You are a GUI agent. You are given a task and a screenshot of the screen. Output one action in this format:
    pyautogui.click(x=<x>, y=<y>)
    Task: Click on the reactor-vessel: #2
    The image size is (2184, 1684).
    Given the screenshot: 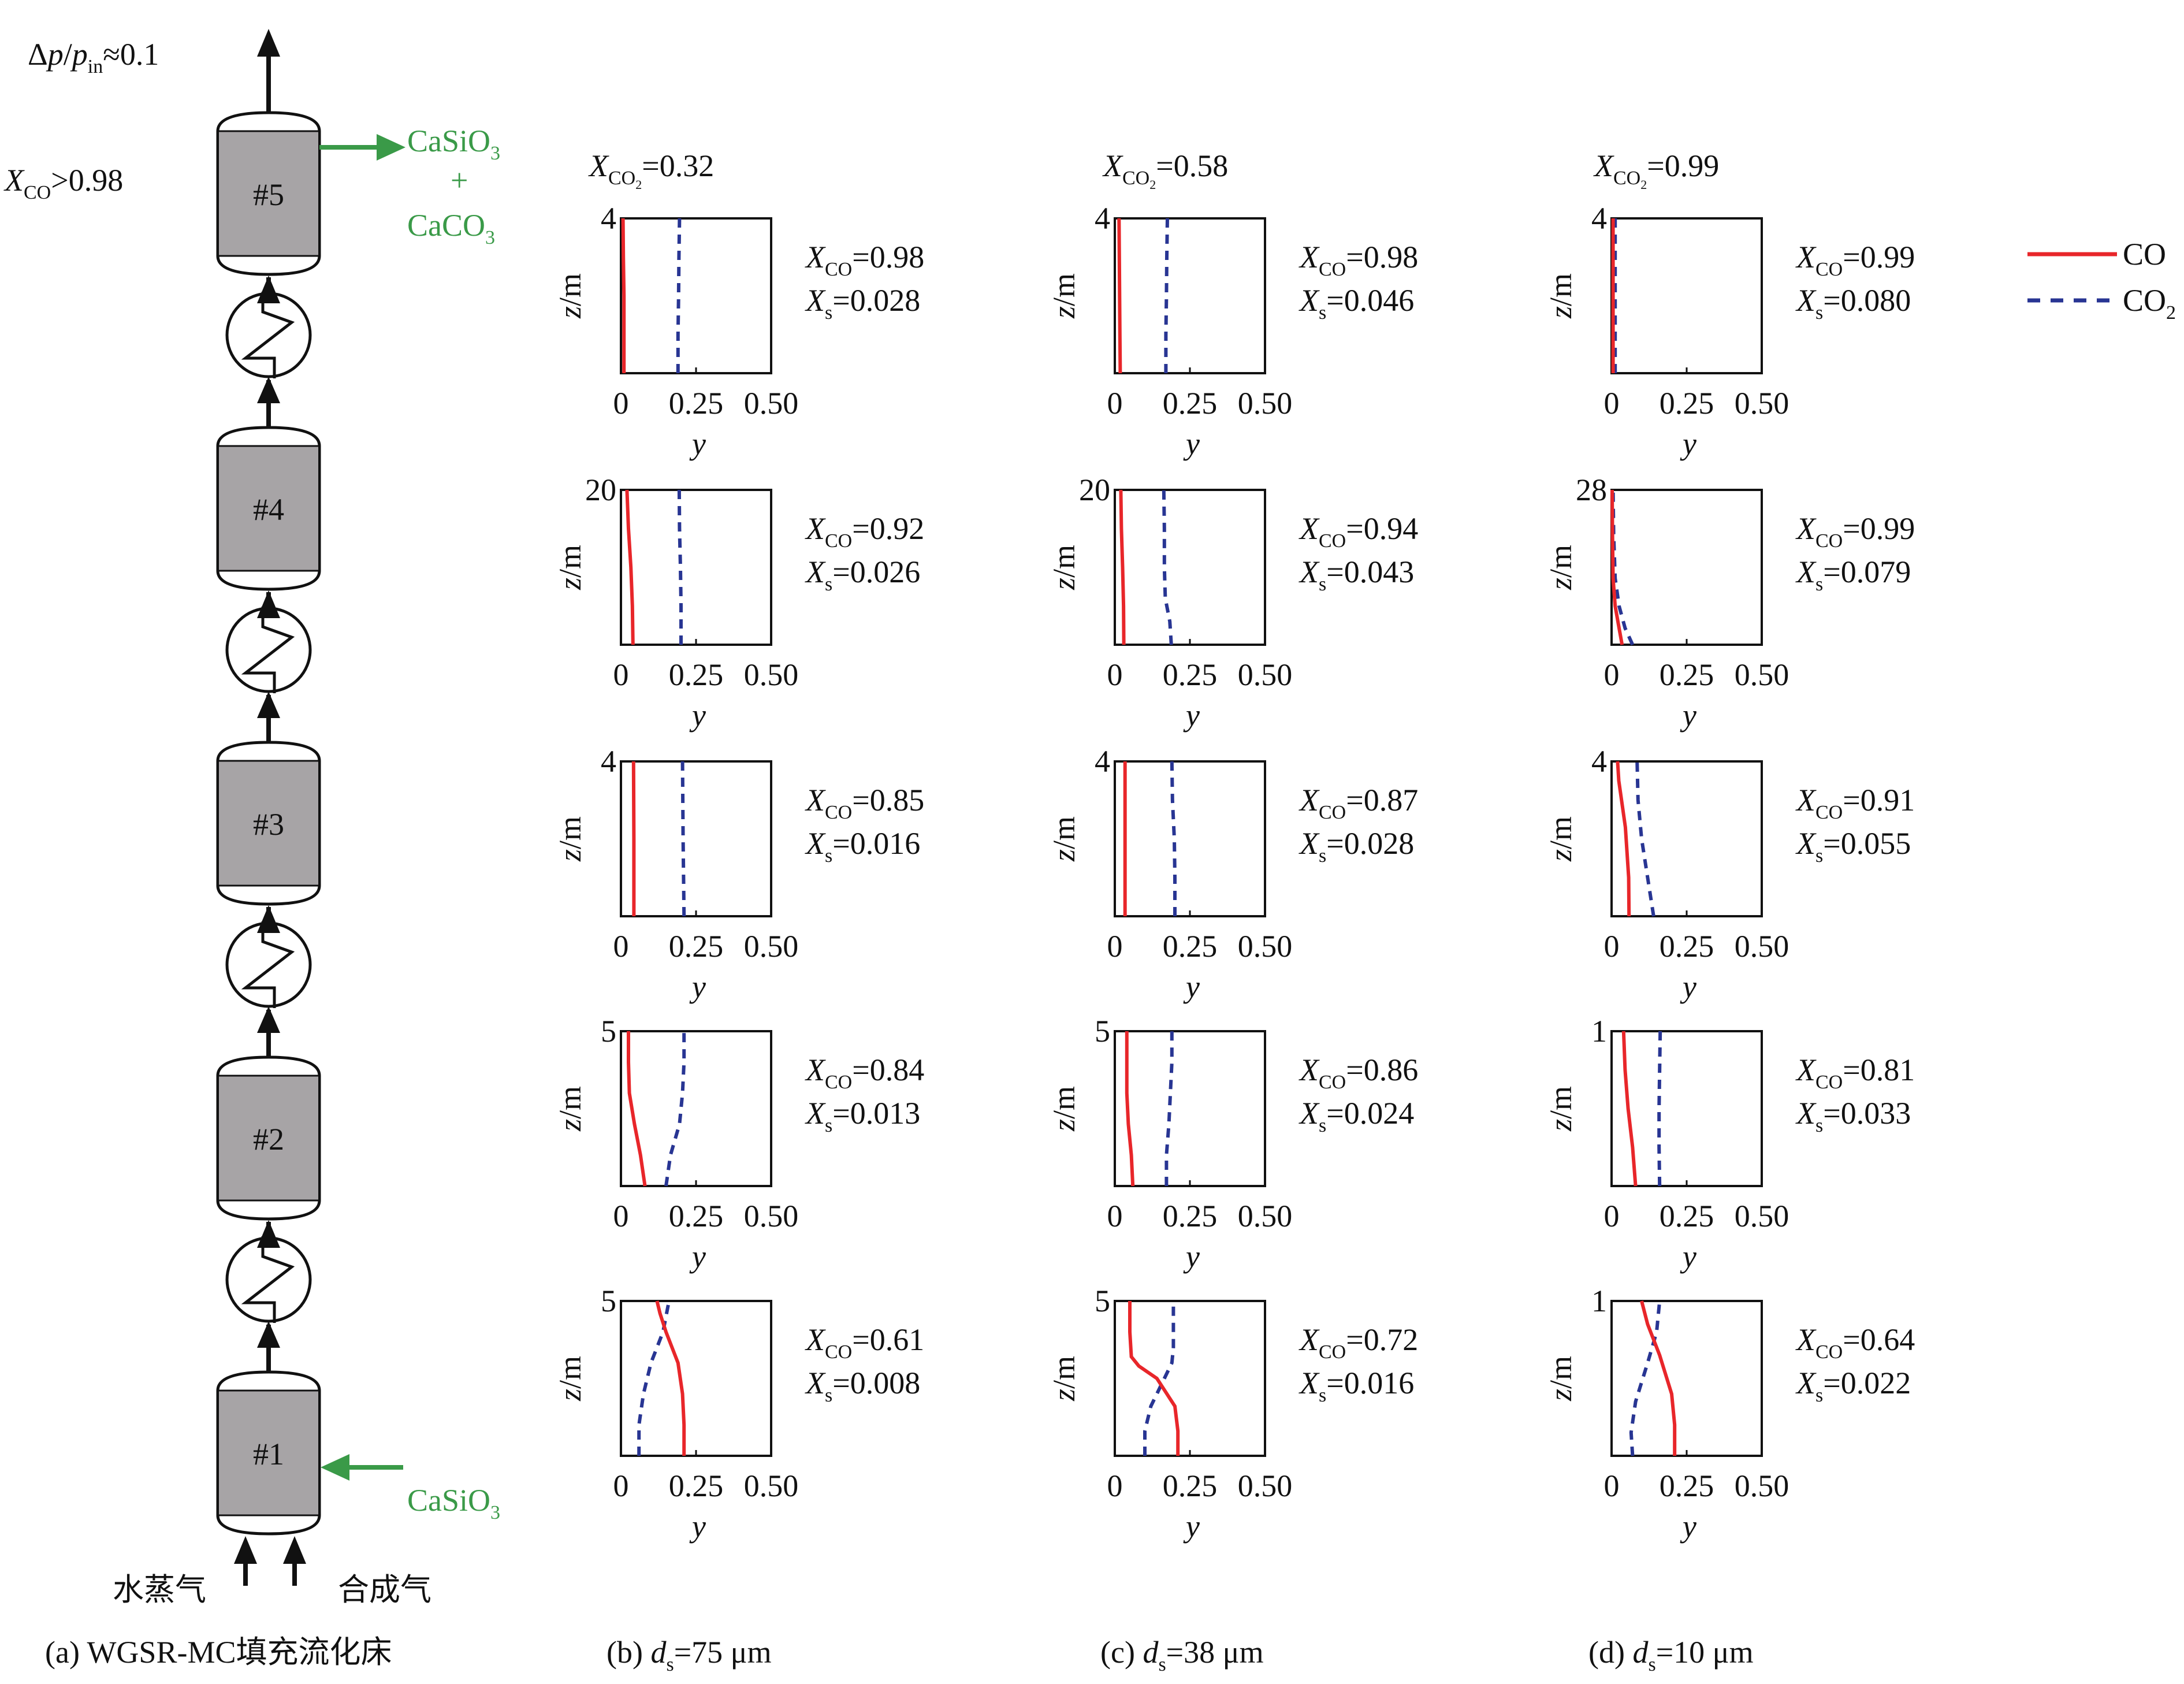 What is the action you would take?
    pyautogui.click(x=269, y=1138)
    